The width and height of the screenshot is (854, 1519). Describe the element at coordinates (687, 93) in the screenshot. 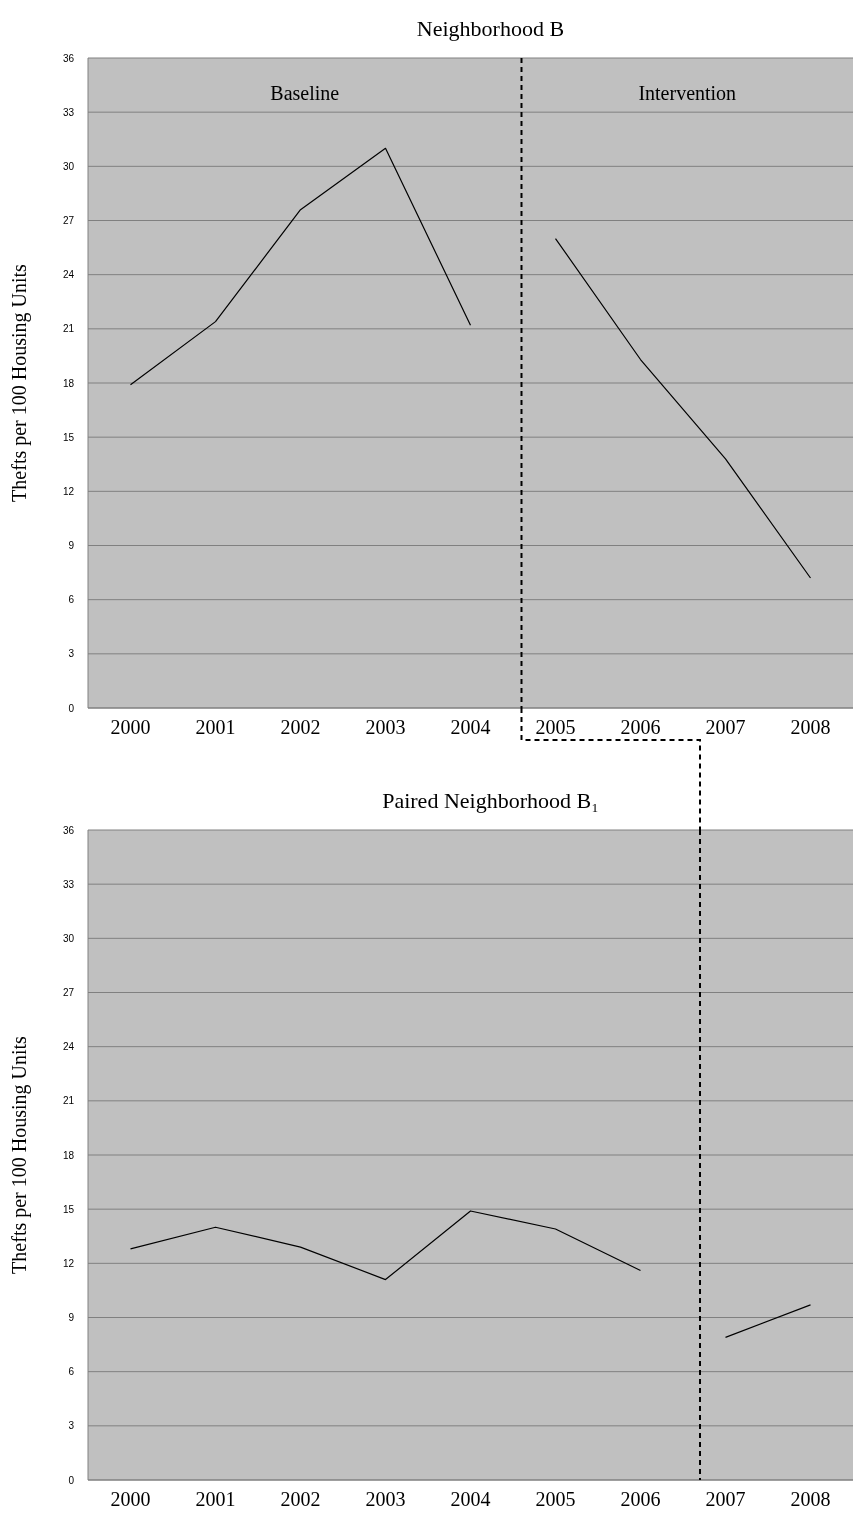

I see `annotation: Intervention` at that location.